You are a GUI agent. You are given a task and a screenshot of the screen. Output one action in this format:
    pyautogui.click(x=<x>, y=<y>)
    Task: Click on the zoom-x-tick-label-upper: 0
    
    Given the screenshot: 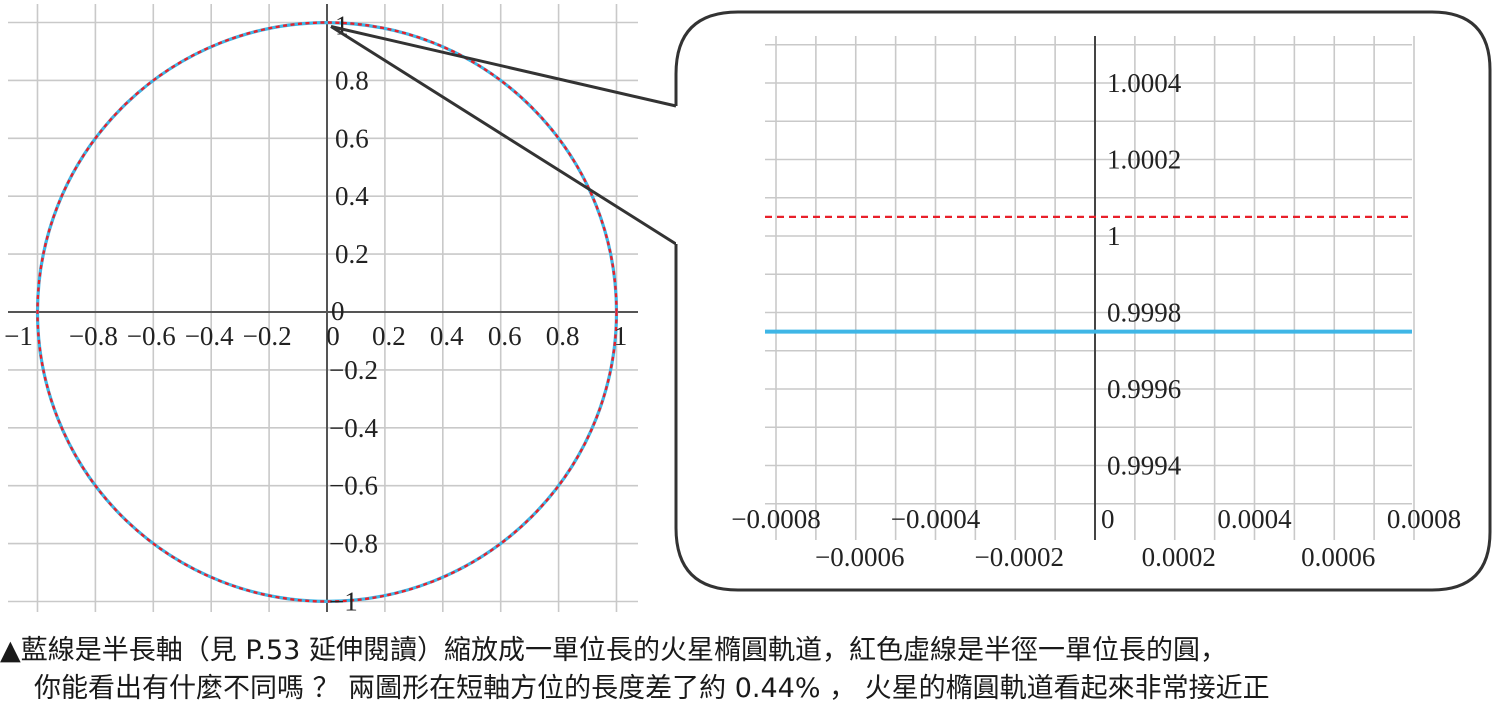 What is the action you would take?
    pyautogui.click(x=1108, y=519)
    